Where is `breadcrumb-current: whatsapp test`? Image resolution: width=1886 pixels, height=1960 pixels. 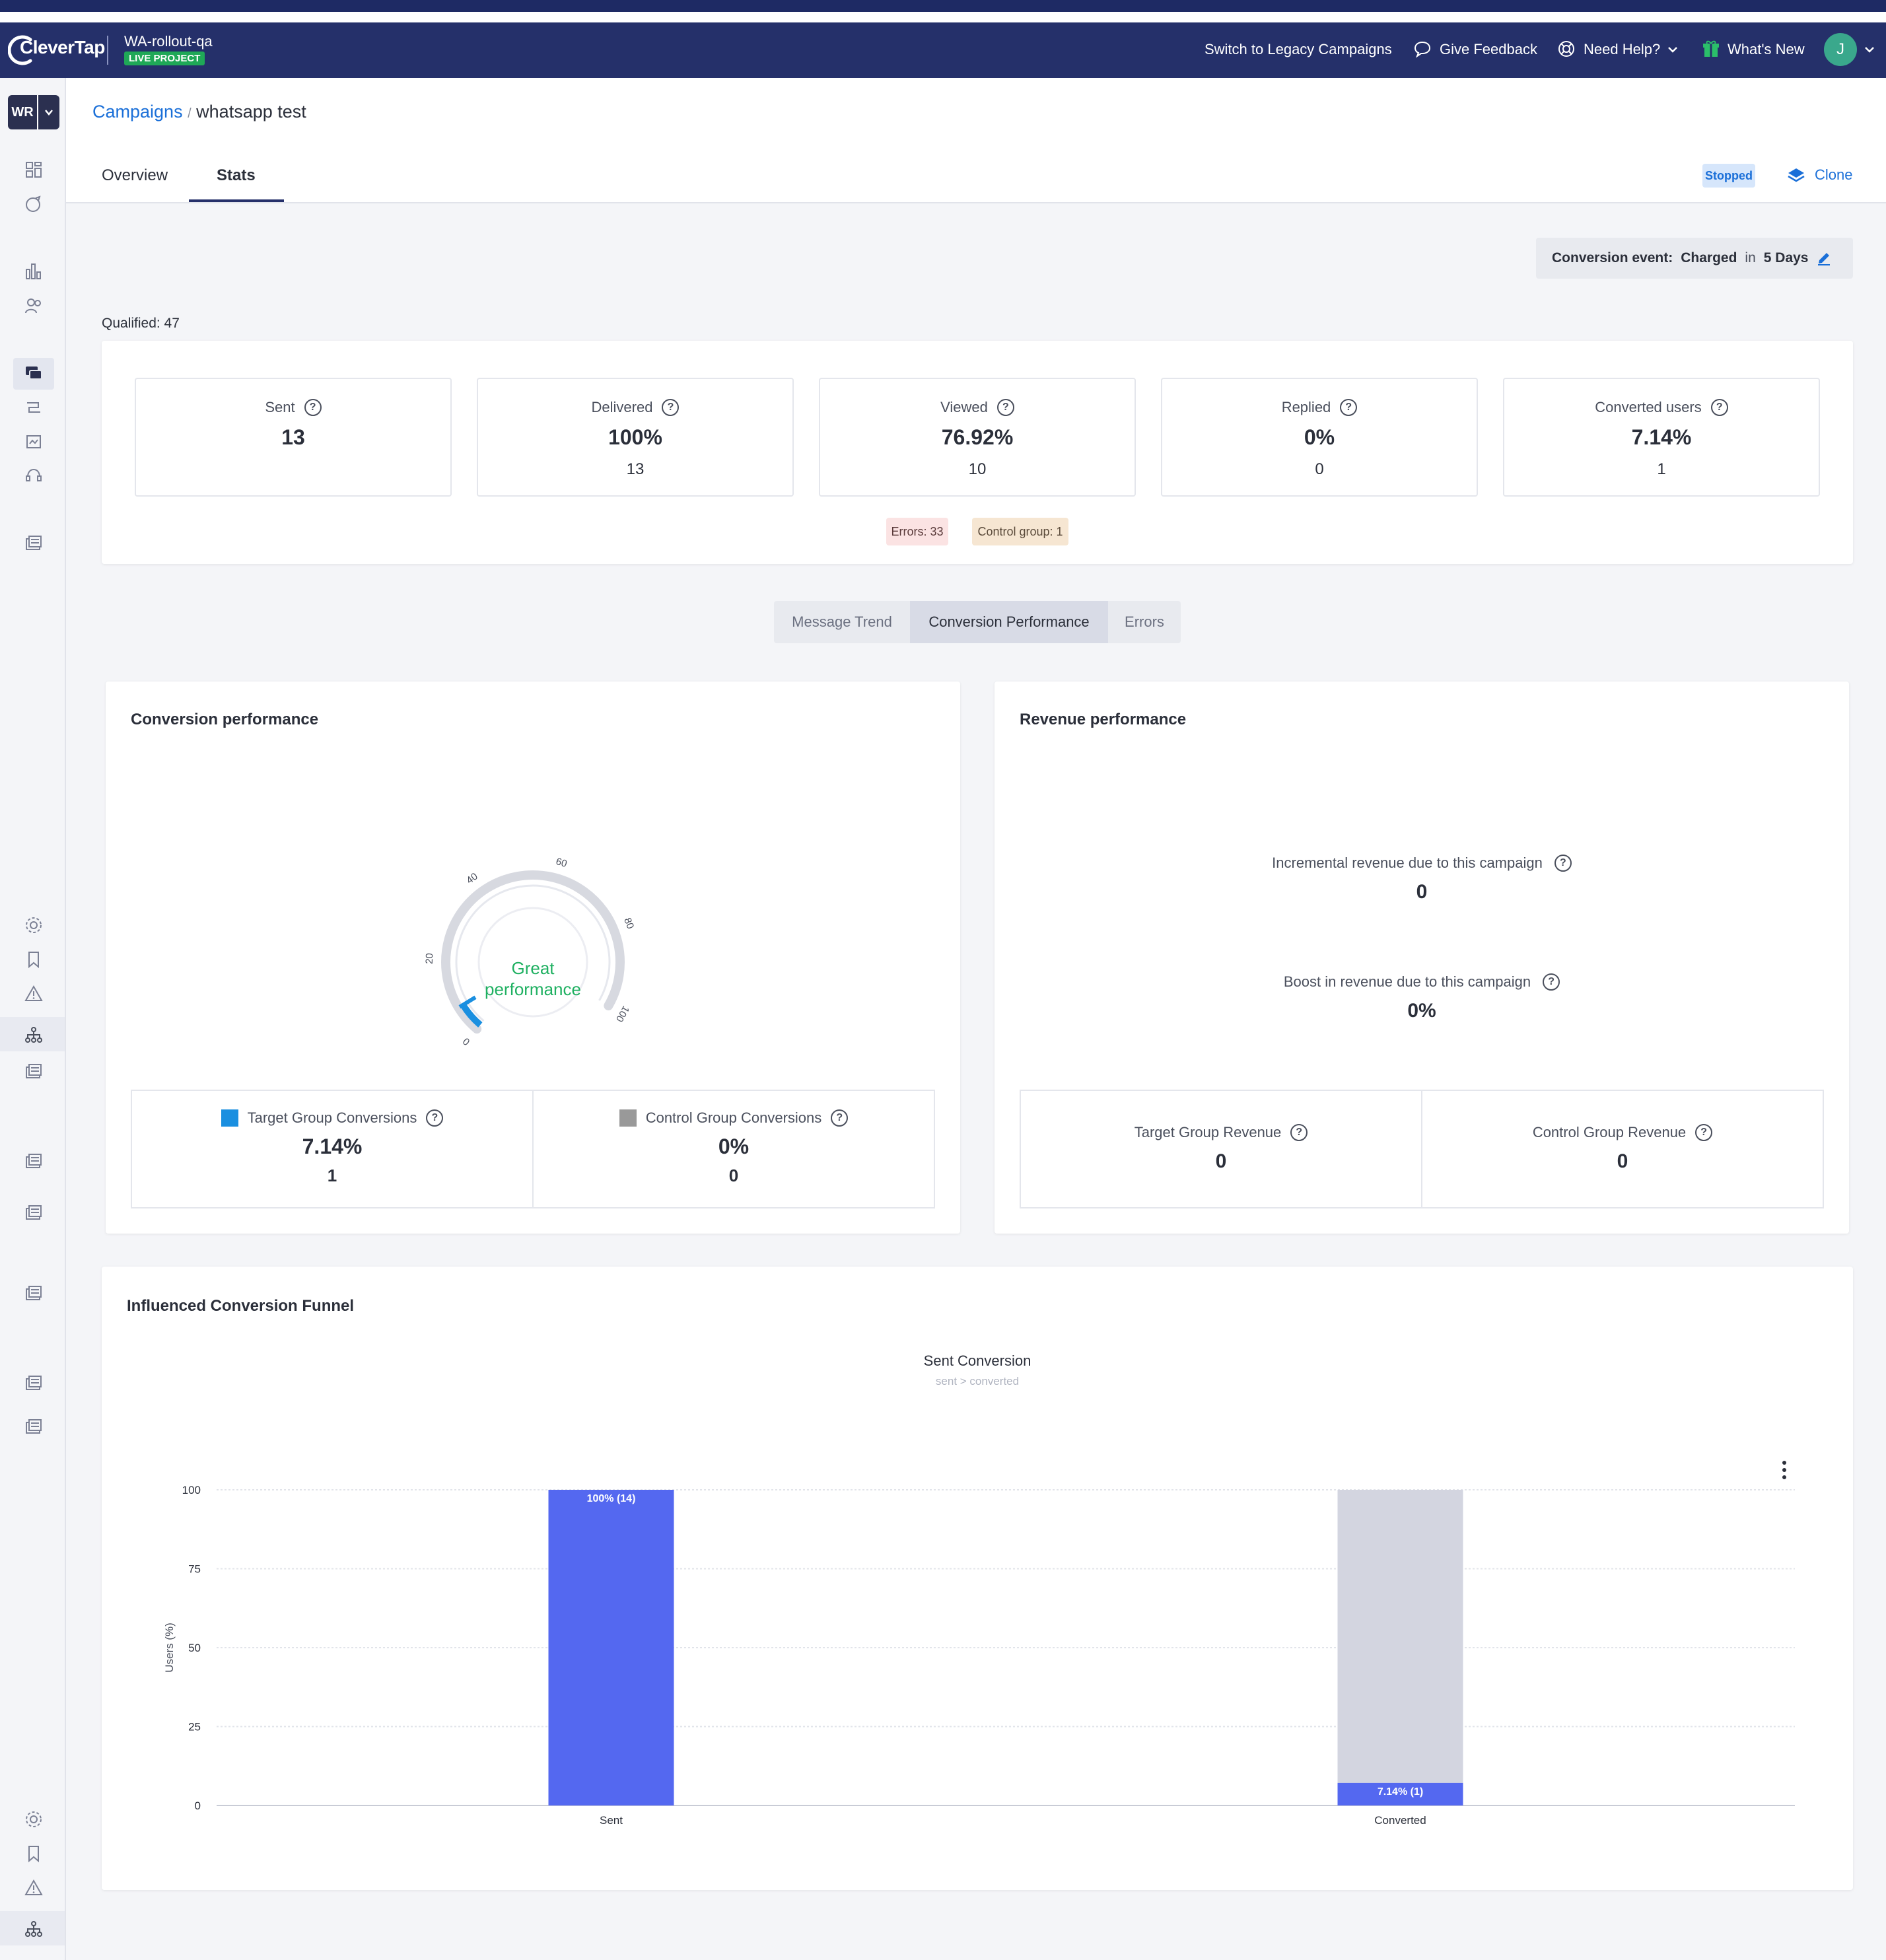 breadcrumb-current: whatsapp test is located at coordinates (251, 112).